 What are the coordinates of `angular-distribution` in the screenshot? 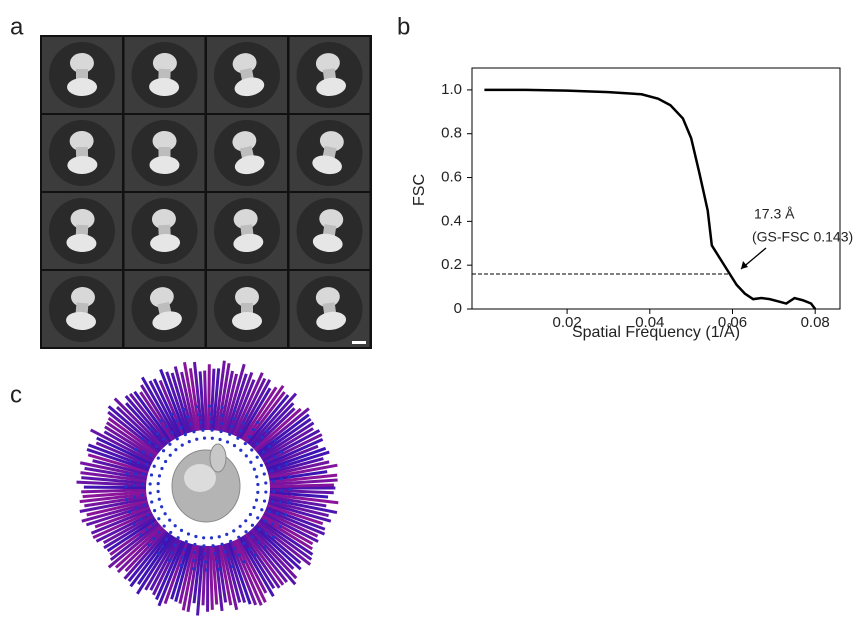 It's located at (207, 488).